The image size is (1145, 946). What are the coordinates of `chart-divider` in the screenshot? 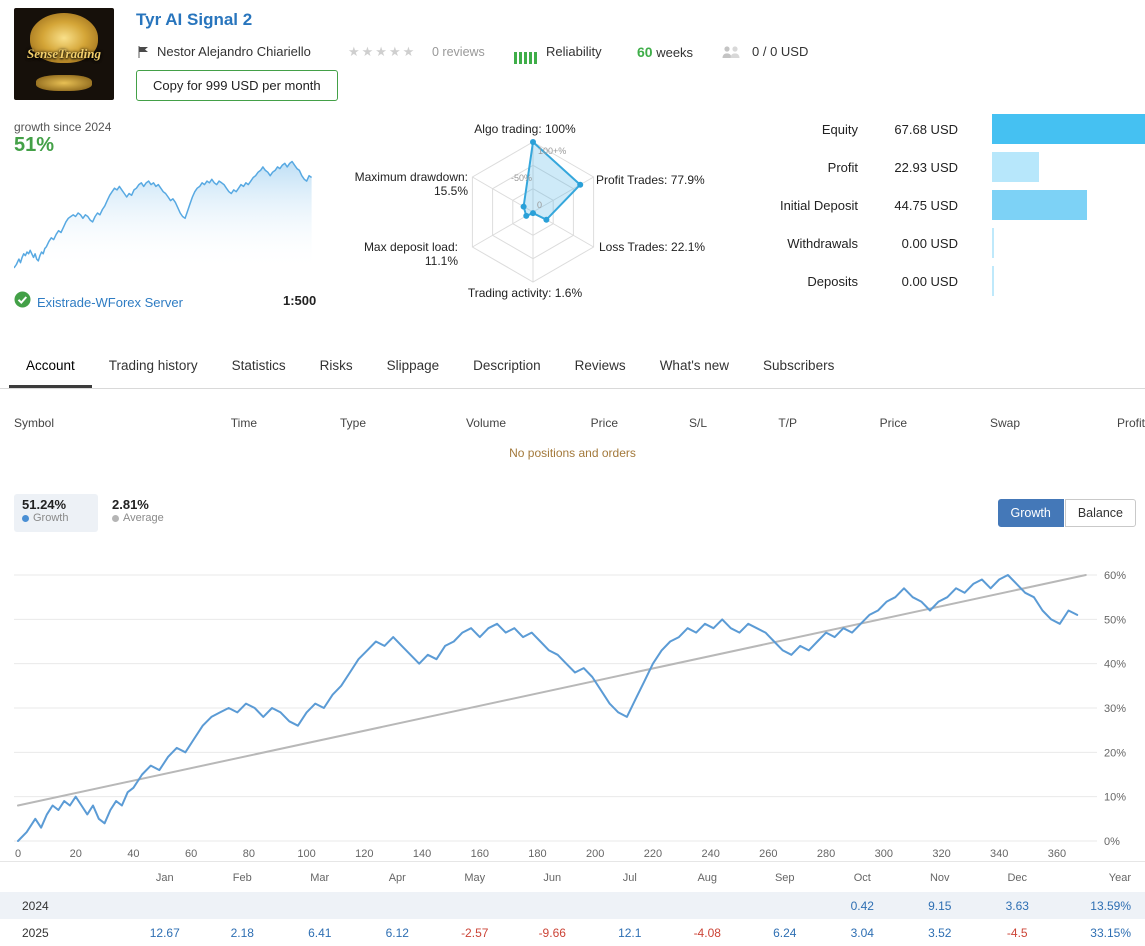 It's located at (572, 861).